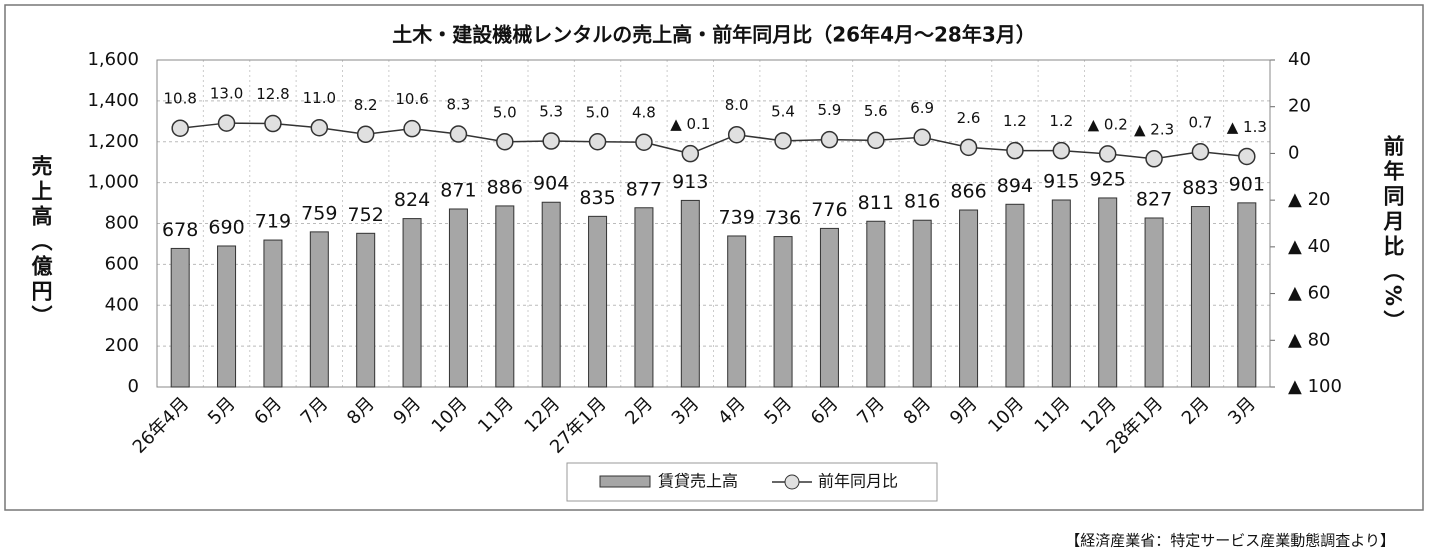 The width and height of the screenshot is (1430, 560). I want to click on line-value-label: 4.8, so click(644, 113).